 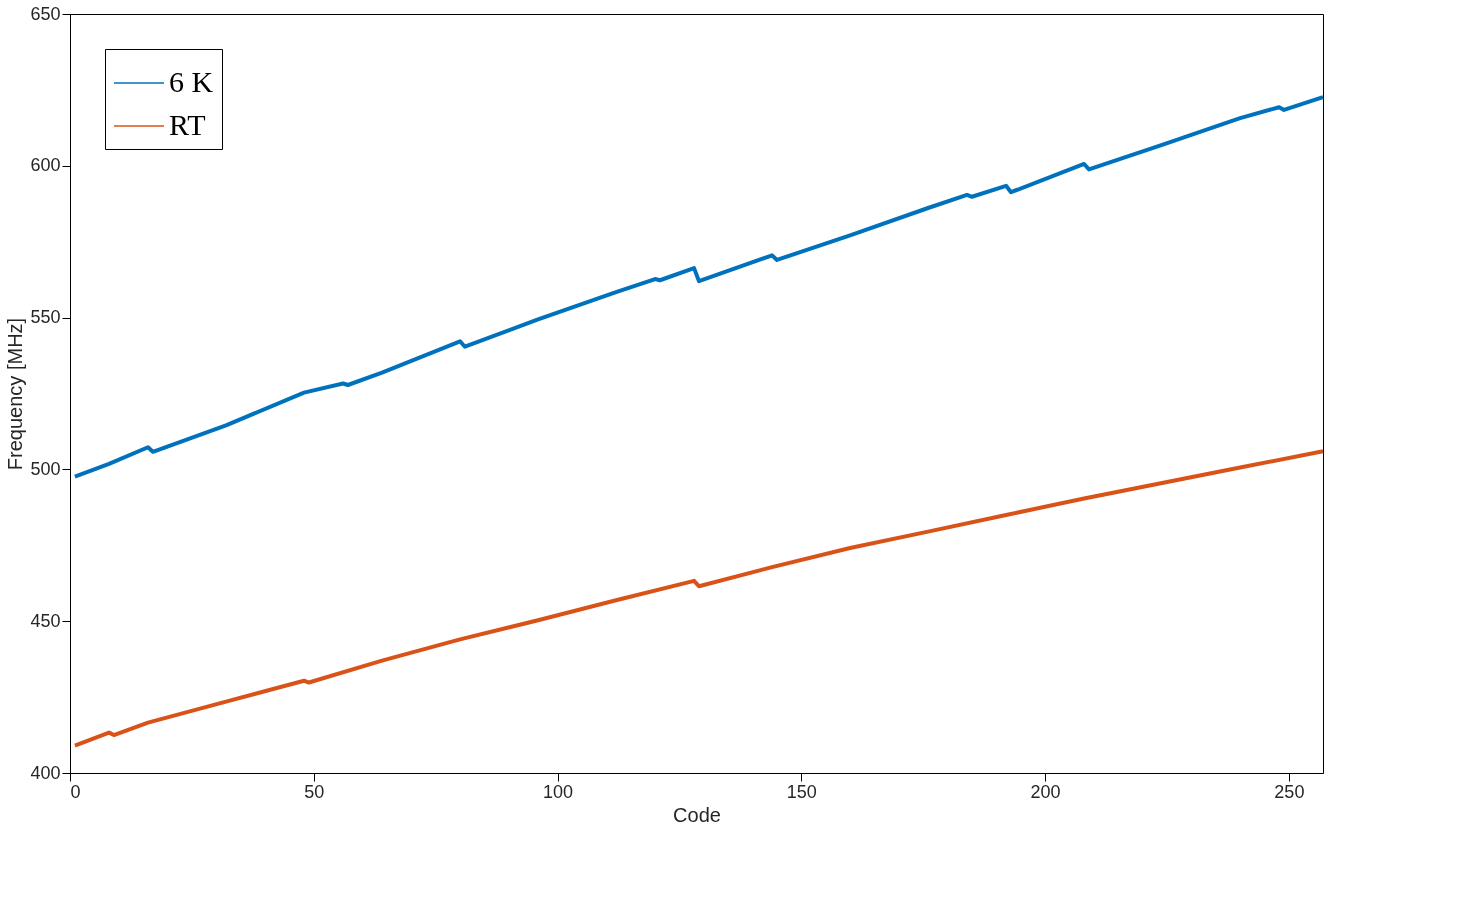 What do you see at coordinates (45, 317) in the screenshot?
I see `y-tick-label: 550` at bounding box center [45, 317].